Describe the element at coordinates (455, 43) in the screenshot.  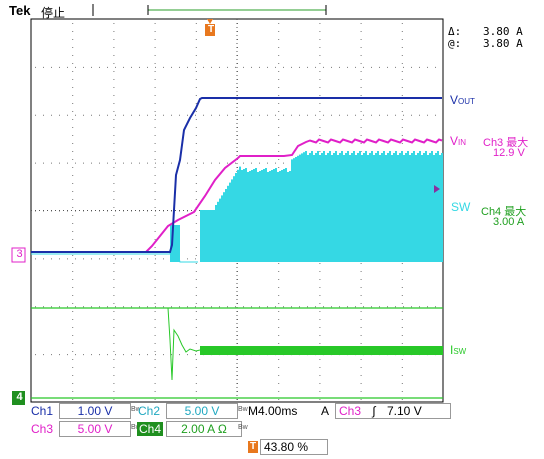
I see `cursor-at-label: @:` at that location.